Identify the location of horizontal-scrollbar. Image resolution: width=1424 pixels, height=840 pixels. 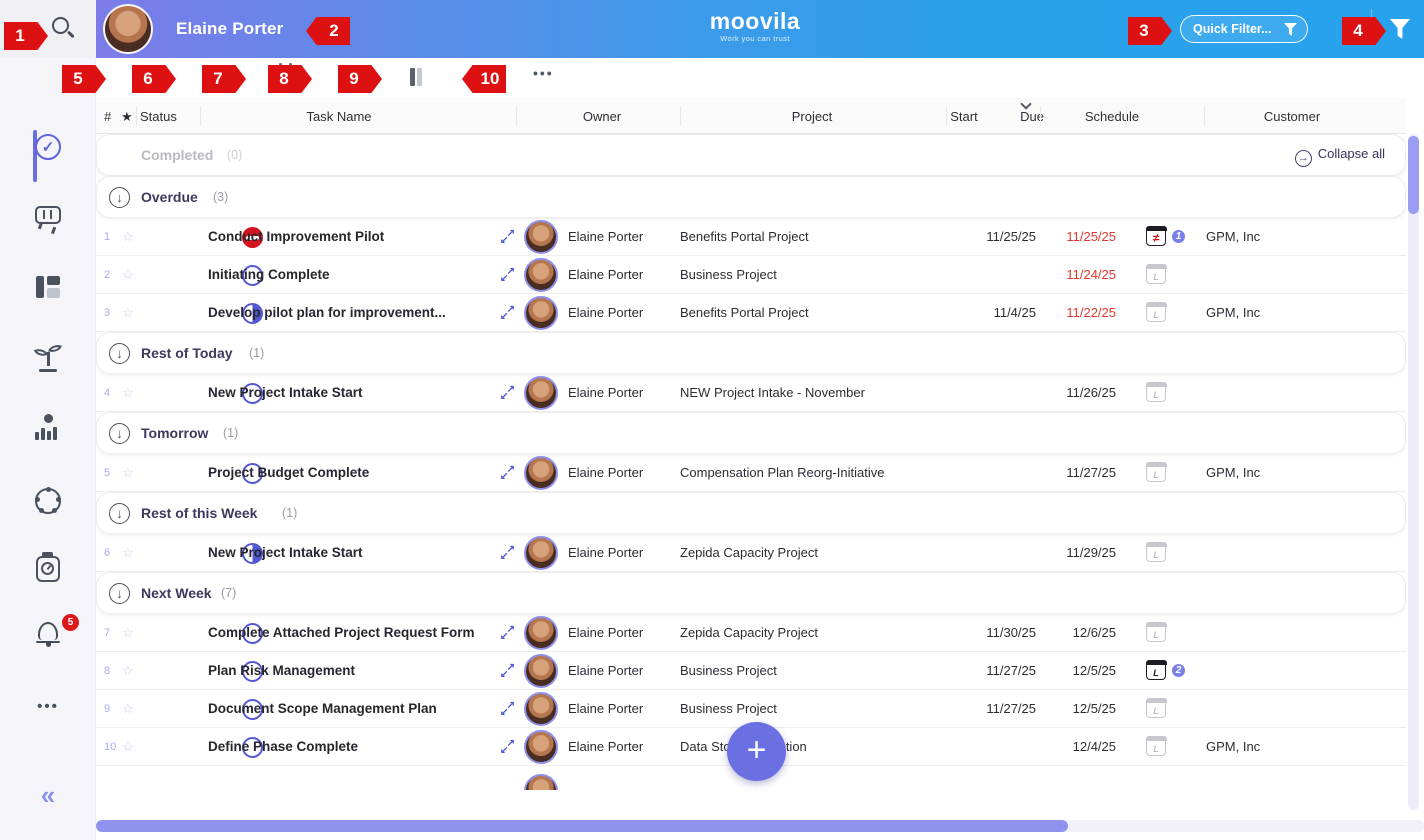
(760, 826).